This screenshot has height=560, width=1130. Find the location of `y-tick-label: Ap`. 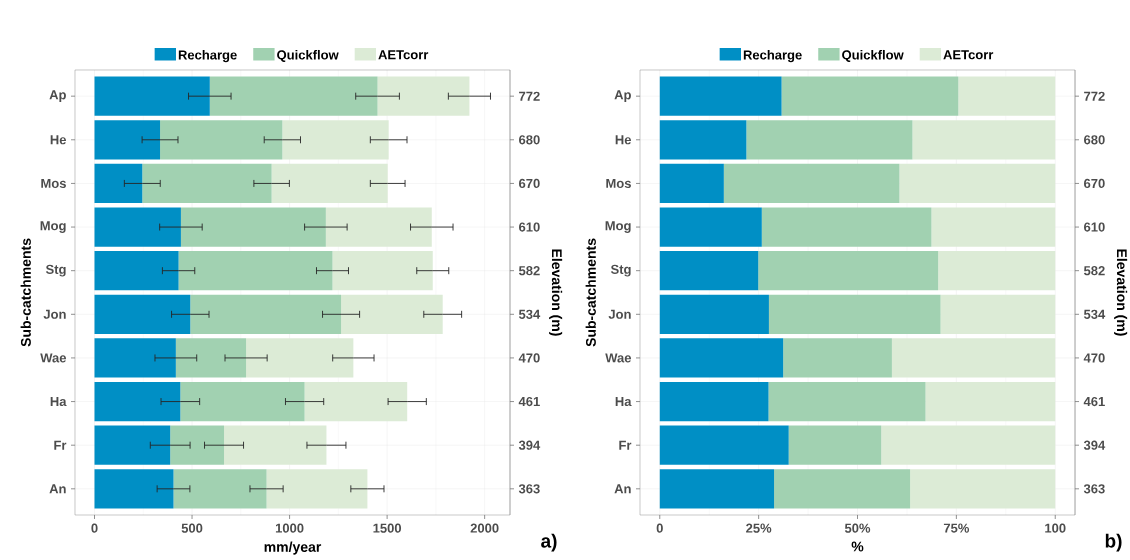

y-tick-label: Ap is located at coordinates (57, 96).